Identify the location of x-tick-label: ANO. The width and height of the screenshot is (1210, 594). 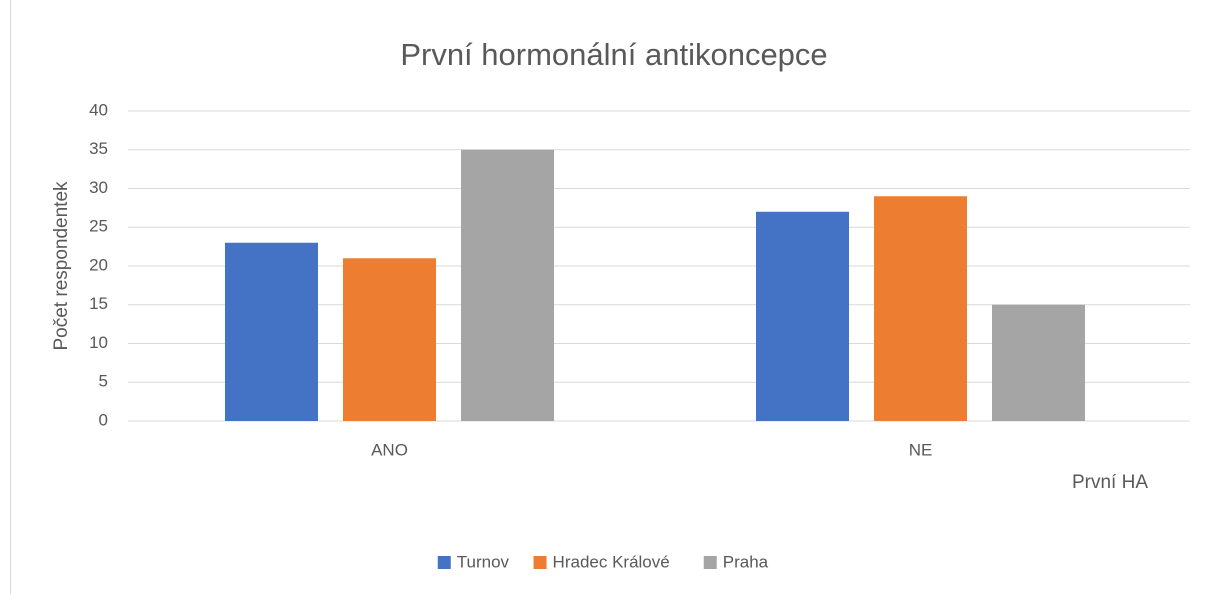
(389, 449).